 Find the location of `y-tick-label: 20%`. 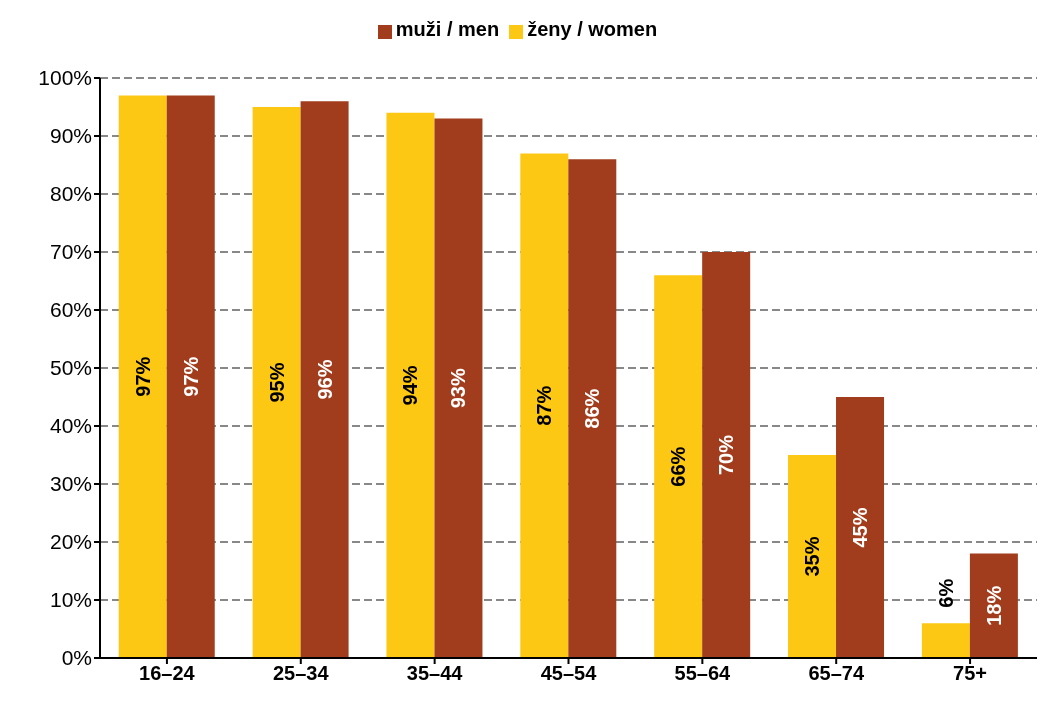

y-tick-label: 20% is located at coordinates (70, 542).